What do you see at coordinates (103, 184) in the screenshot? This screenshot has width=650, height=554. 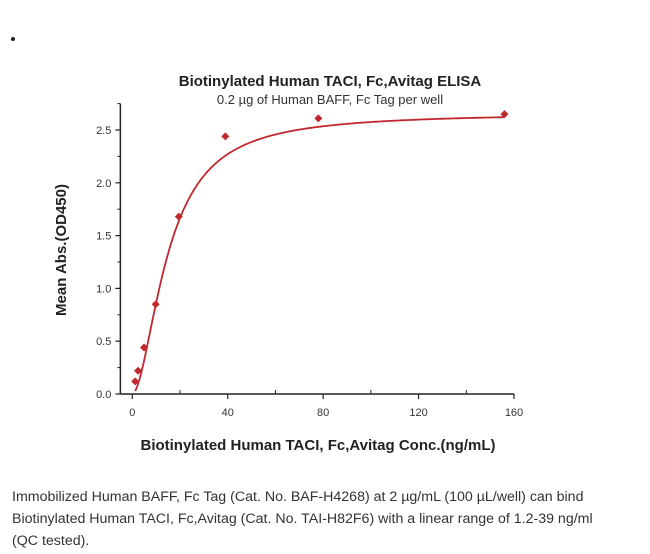 I see `y-tick-label: 2.0` at bounding box center [103, 184].